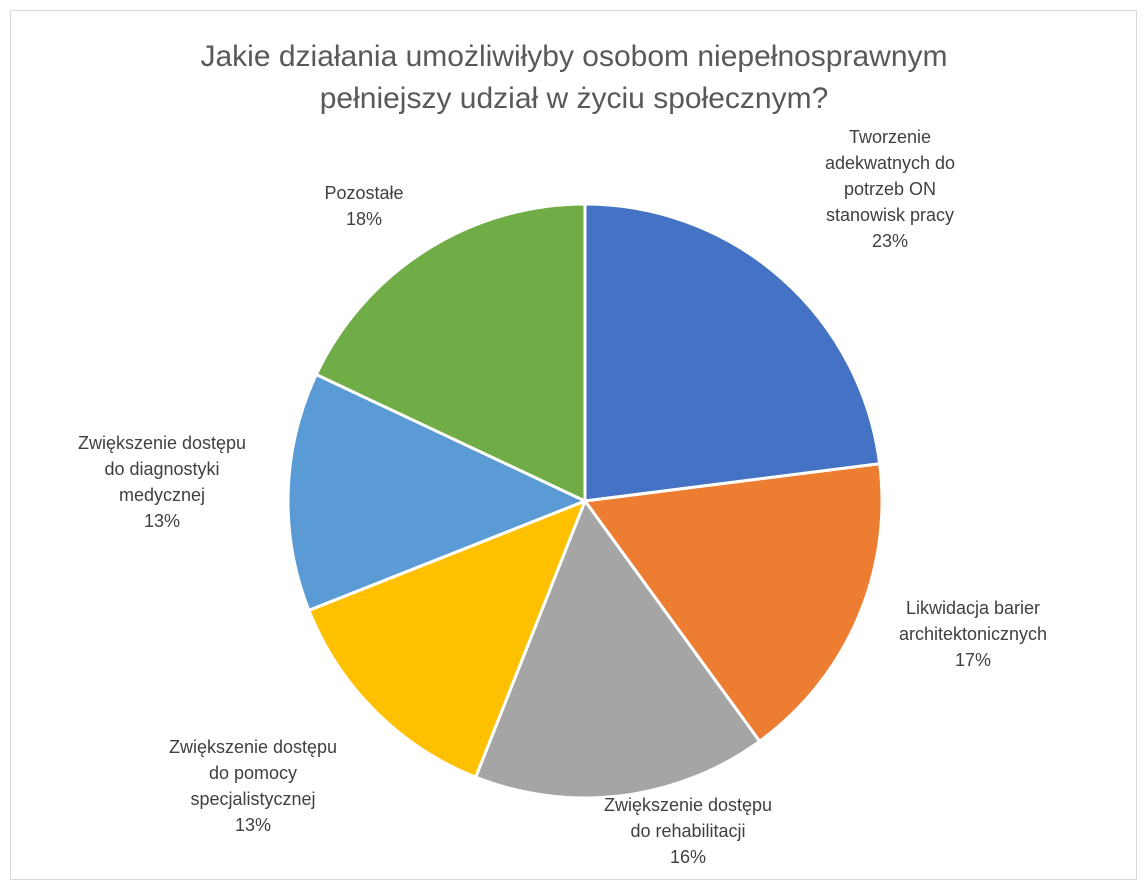 Image resolution: width=1148 pixels, height=880 pixels. What do you see at coordinates (890, 241) in the screenshot?
I see `data-label-value: 23%` at bounding box center [890, 241].